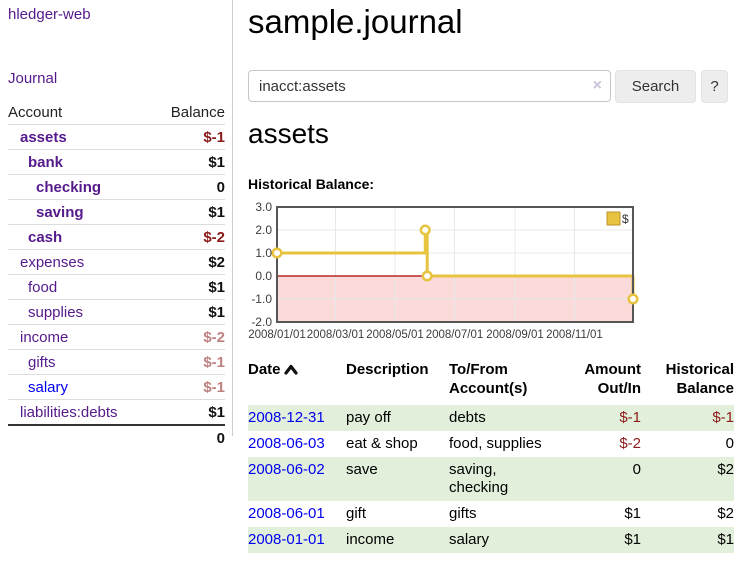 The height and width of the screenshot is (582, 742). What do you see at coordinates (368, 417) in the screenshot?
I see `transaction-description: pay off` at bounding box center [368, 417].